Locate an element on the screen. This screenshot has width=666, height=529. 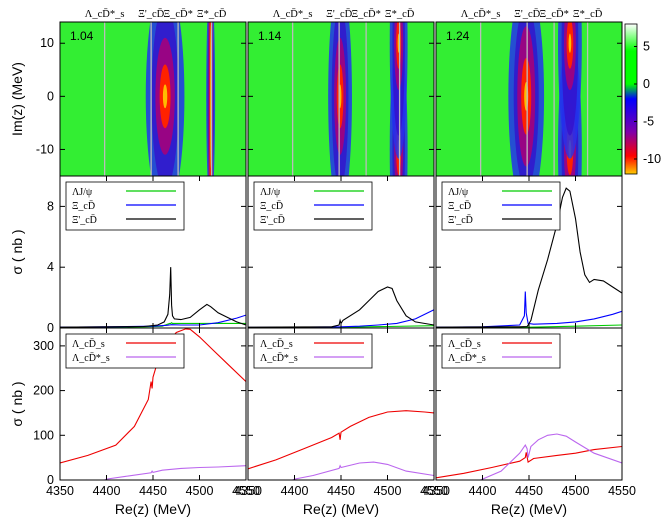
y-tick-label: 300 is located at coordinates (43, 346).